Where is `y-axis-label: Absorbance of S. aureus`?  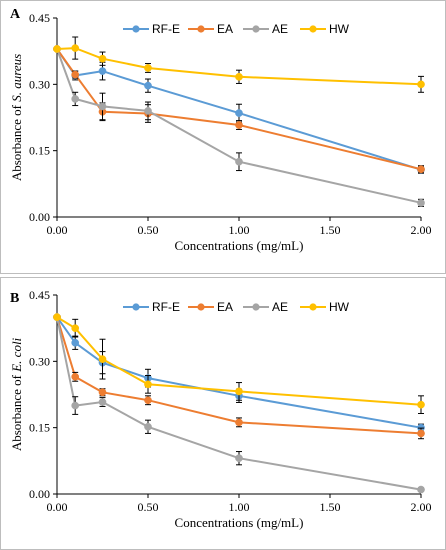 y-axis-label: Absorbance of S. aureus is located at coordinates (16, 117).